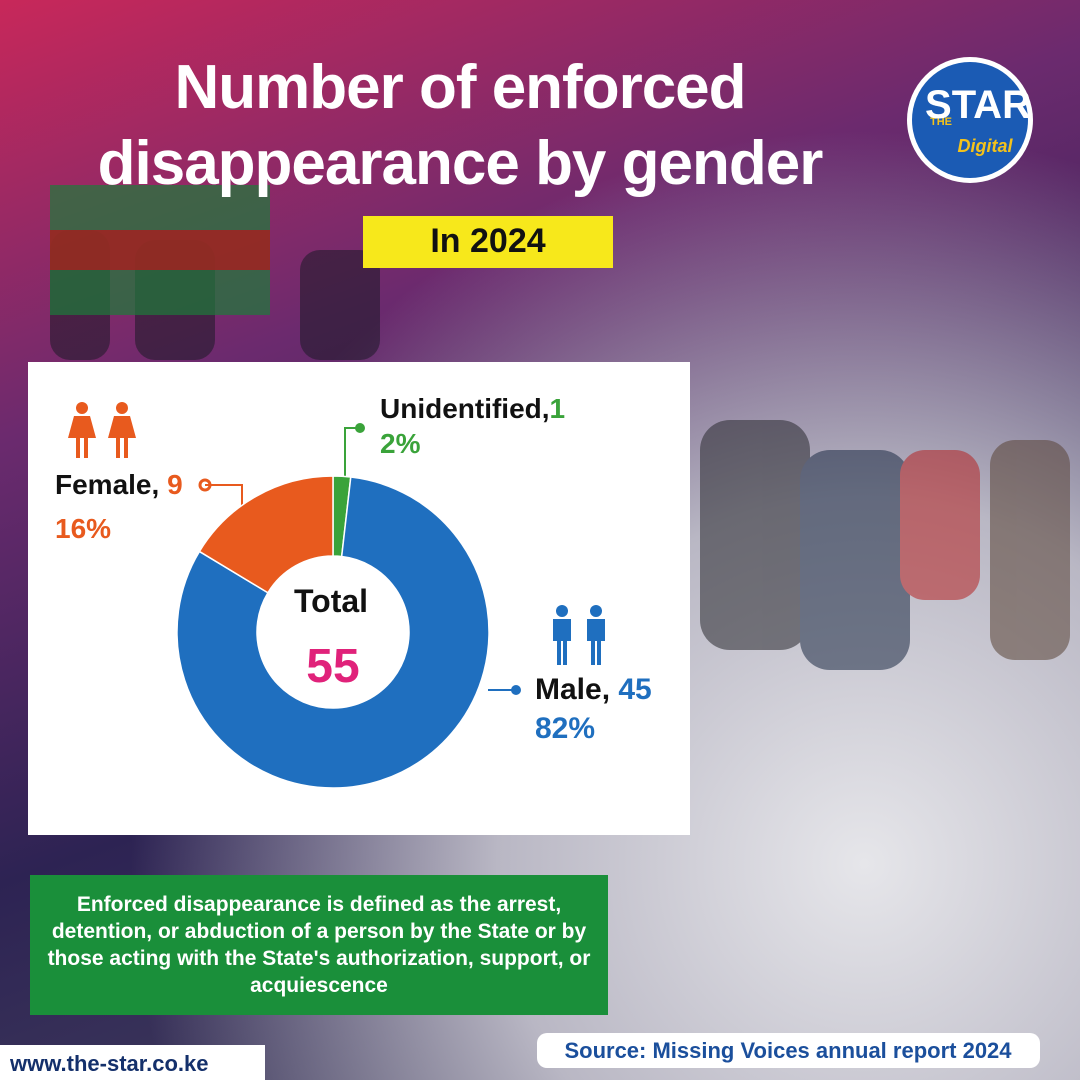 This screenshot has height=1080, width=1080. Describe the element at coordinates (985, 146) in the screenshot. I see `logo-sub: Digital` at that location.